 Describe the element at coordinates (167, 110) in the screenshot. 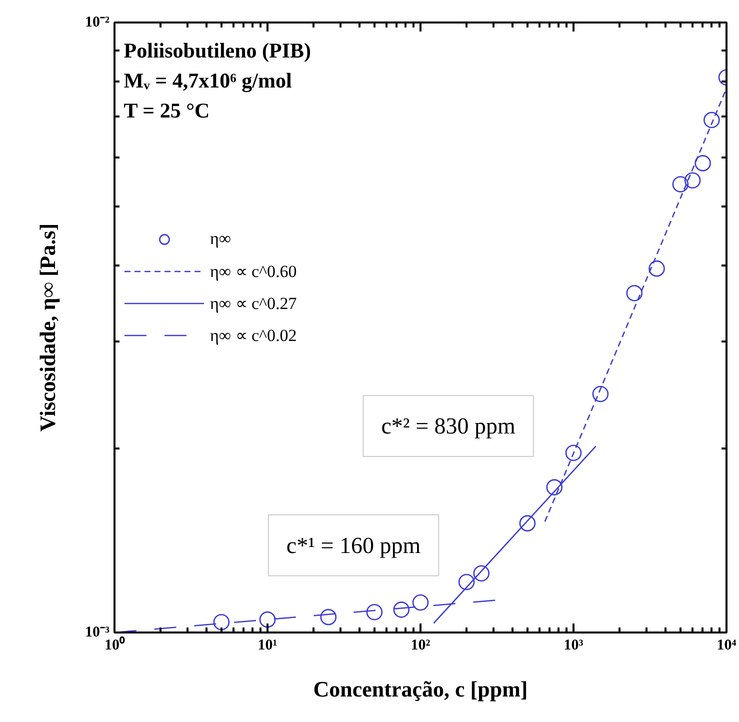

I see `annotation: T = 25 °C` at that location.